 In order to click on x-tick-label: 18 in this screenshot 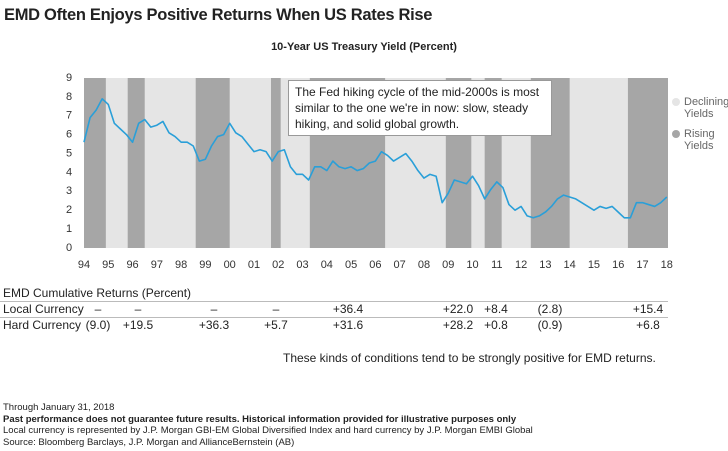, I will do `click(667, 265)`.